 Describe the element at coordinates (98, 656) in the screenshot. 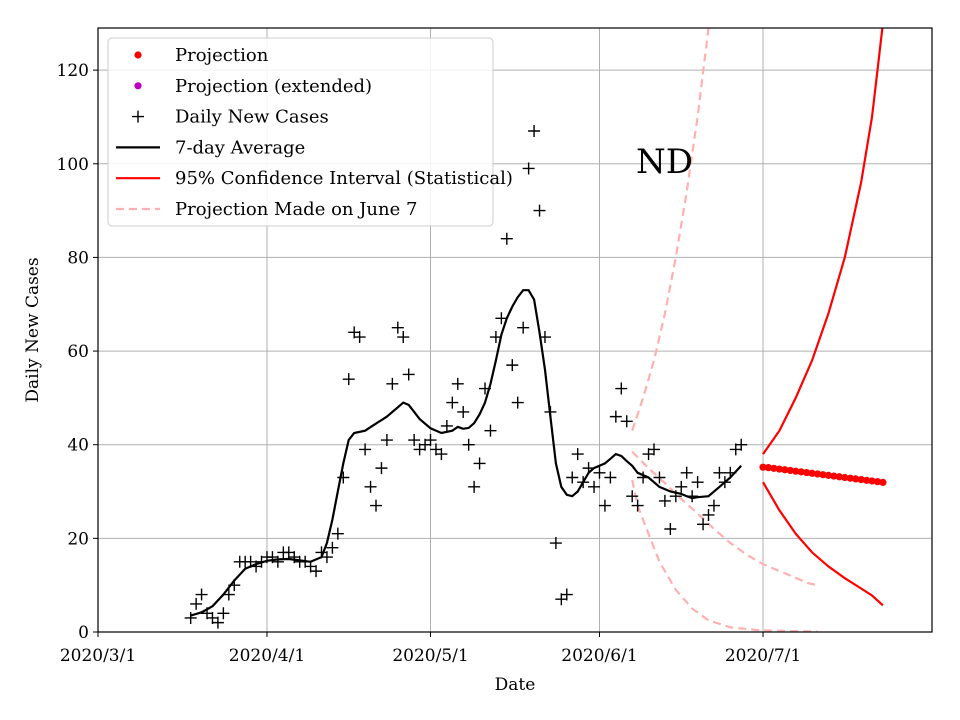

I see `x-tick-label: 2020/3/1` at that location.